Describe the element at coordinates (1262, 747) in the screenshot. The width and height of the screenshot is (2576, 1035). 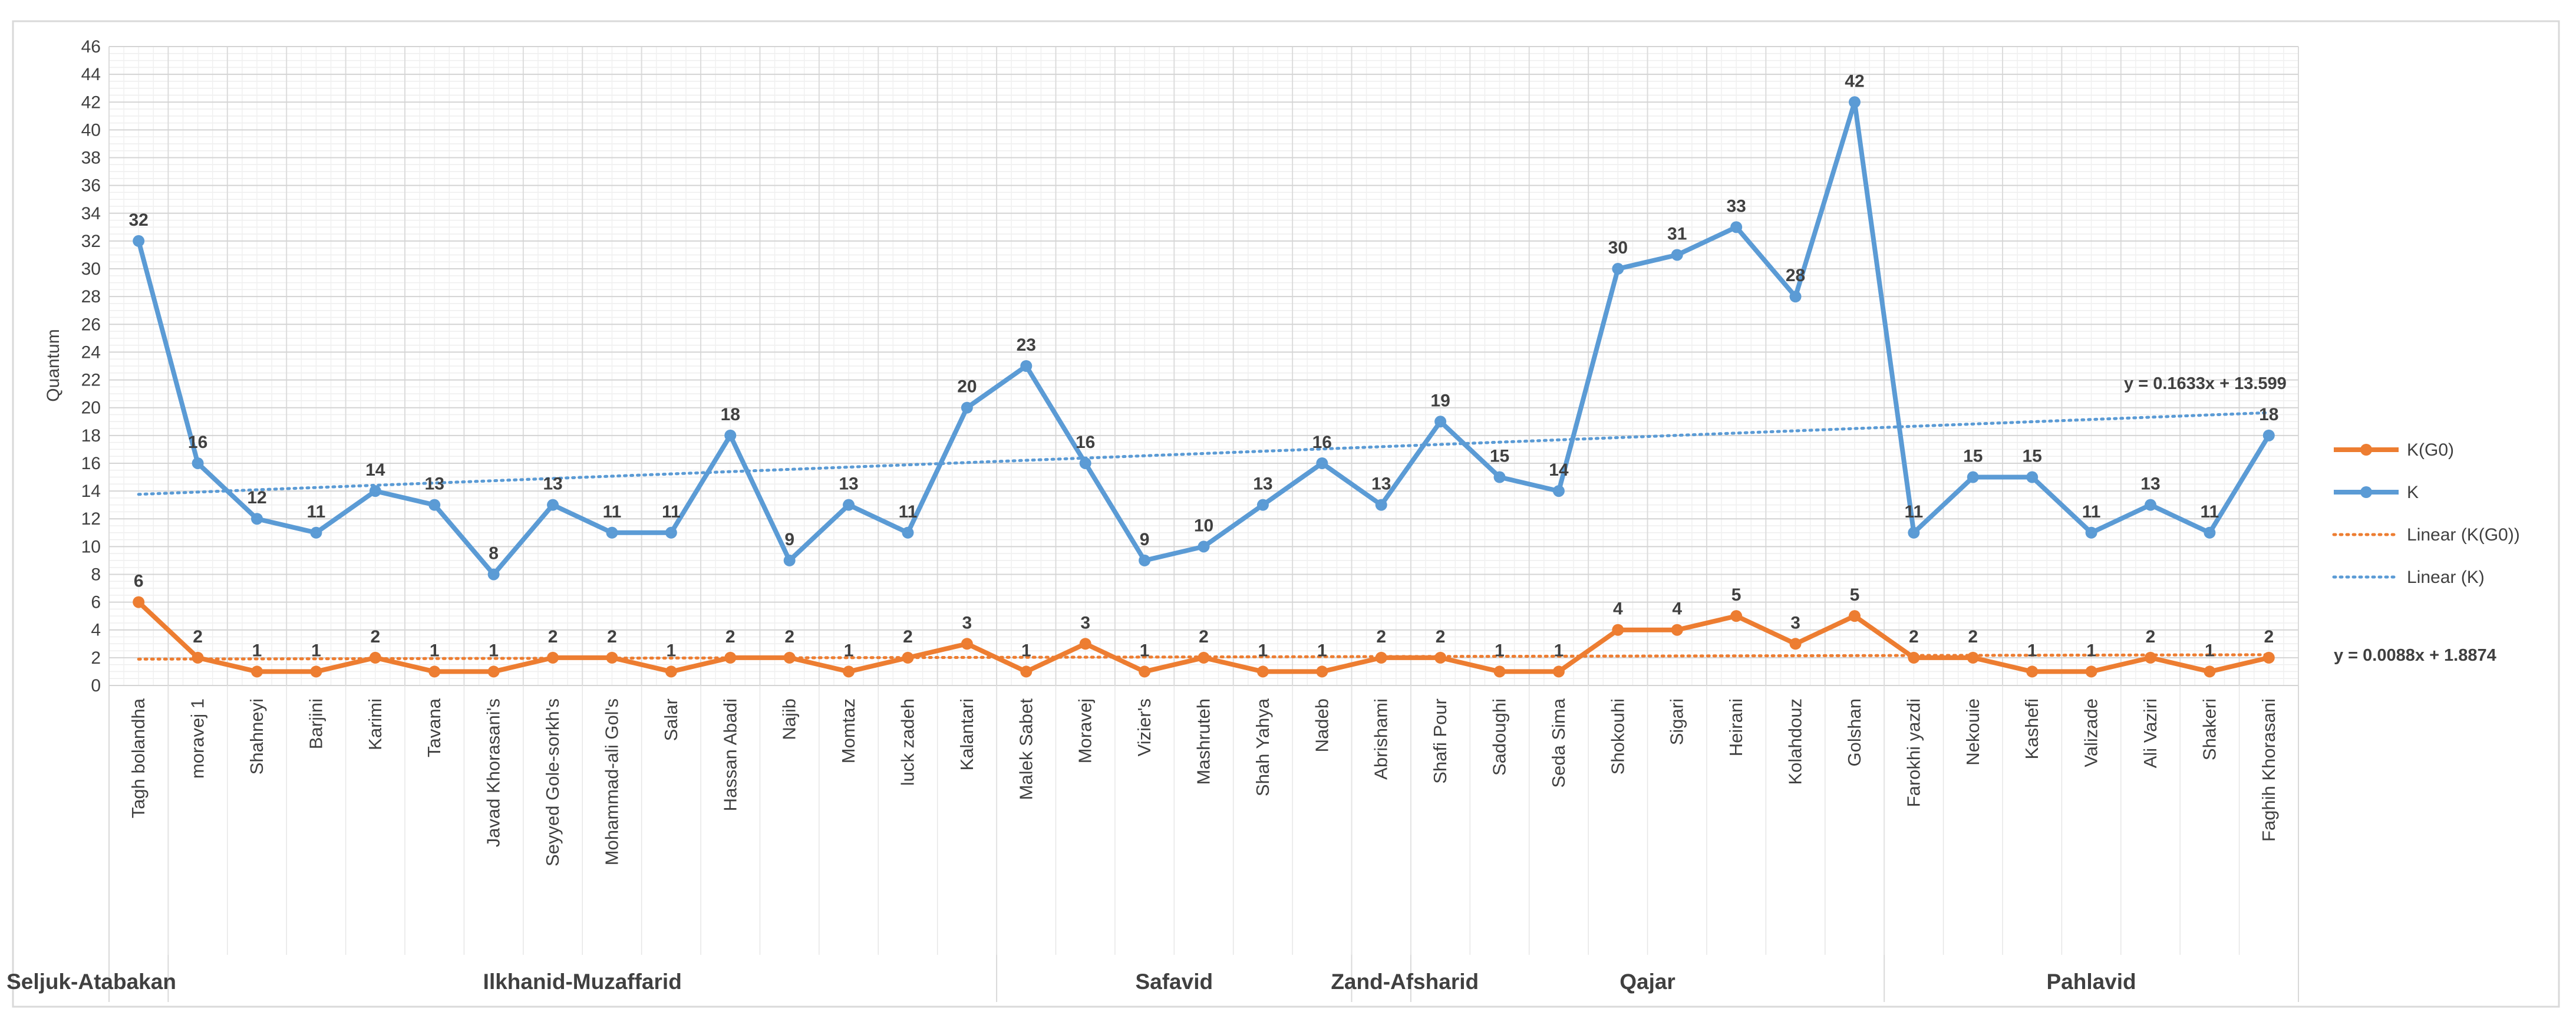
I see `x-tick-label: Shah Yahya` at that location.